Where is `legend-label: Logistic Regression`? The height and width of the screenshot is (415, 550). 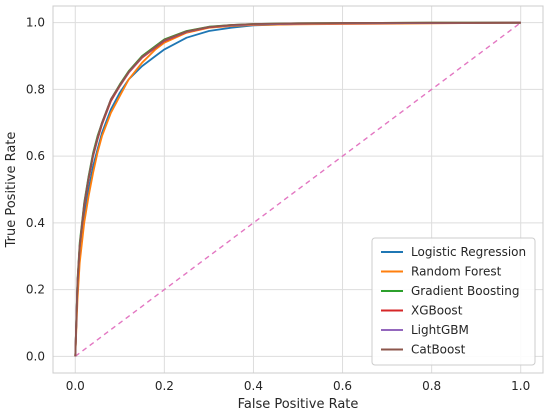
legend-label: Logistic Regression is located at coordinates (468, 252).